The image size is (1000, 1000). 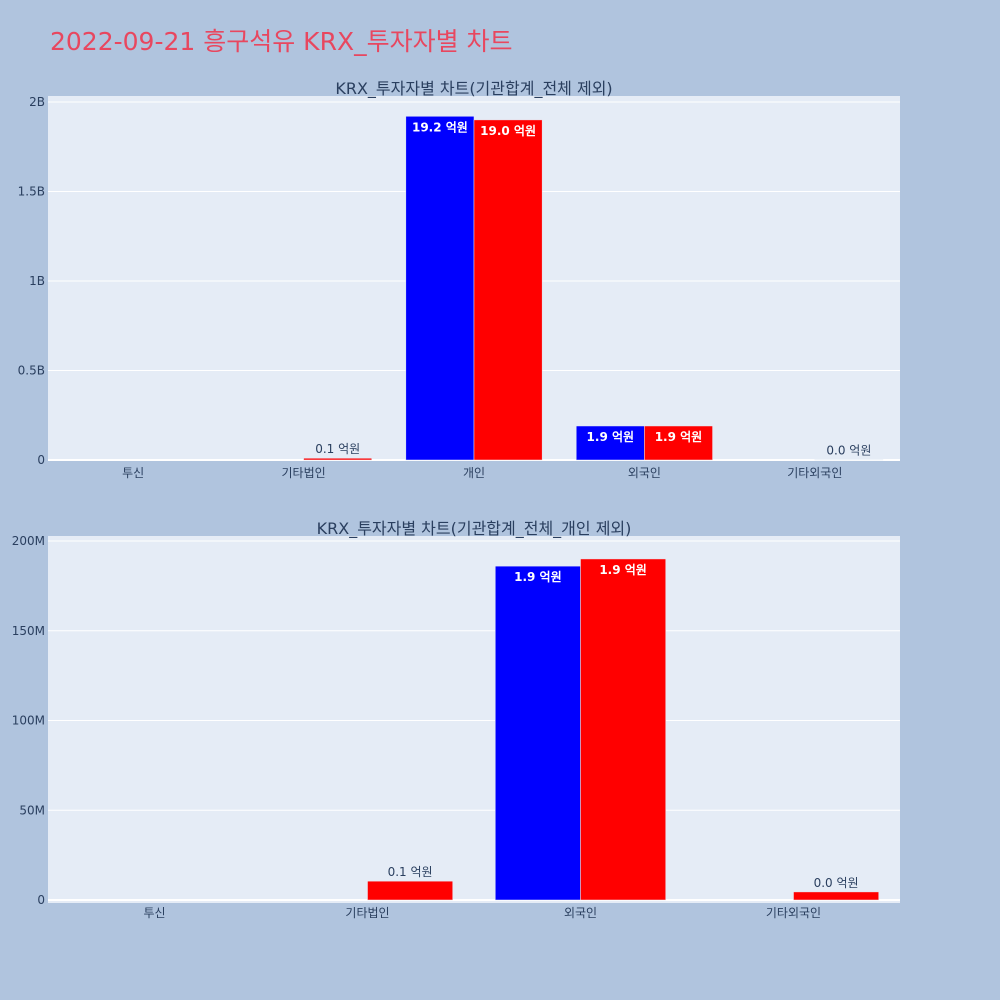 I want to click on chart-title: KRX_투자자별 차트(기관합계_전체_개인 제외), so click(x=474, y=529).